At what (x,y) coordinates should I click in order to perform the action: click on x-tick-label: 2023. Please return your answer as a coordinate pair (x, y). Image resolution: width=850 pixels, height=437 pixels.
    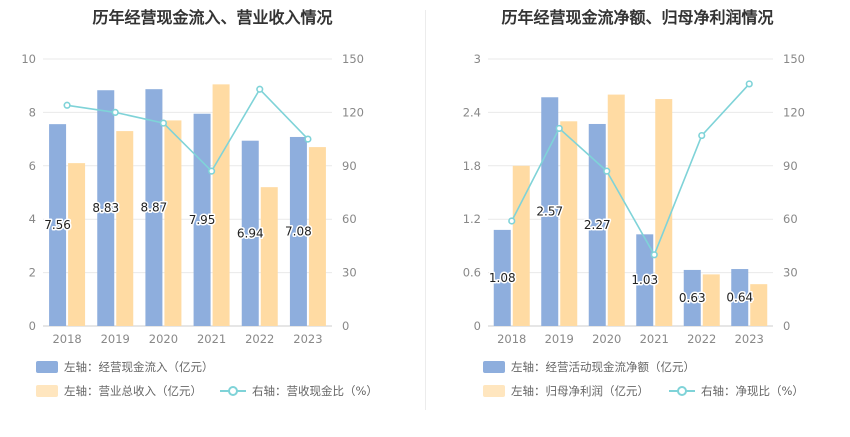
    Looking at the image, I should click on (307, 339).